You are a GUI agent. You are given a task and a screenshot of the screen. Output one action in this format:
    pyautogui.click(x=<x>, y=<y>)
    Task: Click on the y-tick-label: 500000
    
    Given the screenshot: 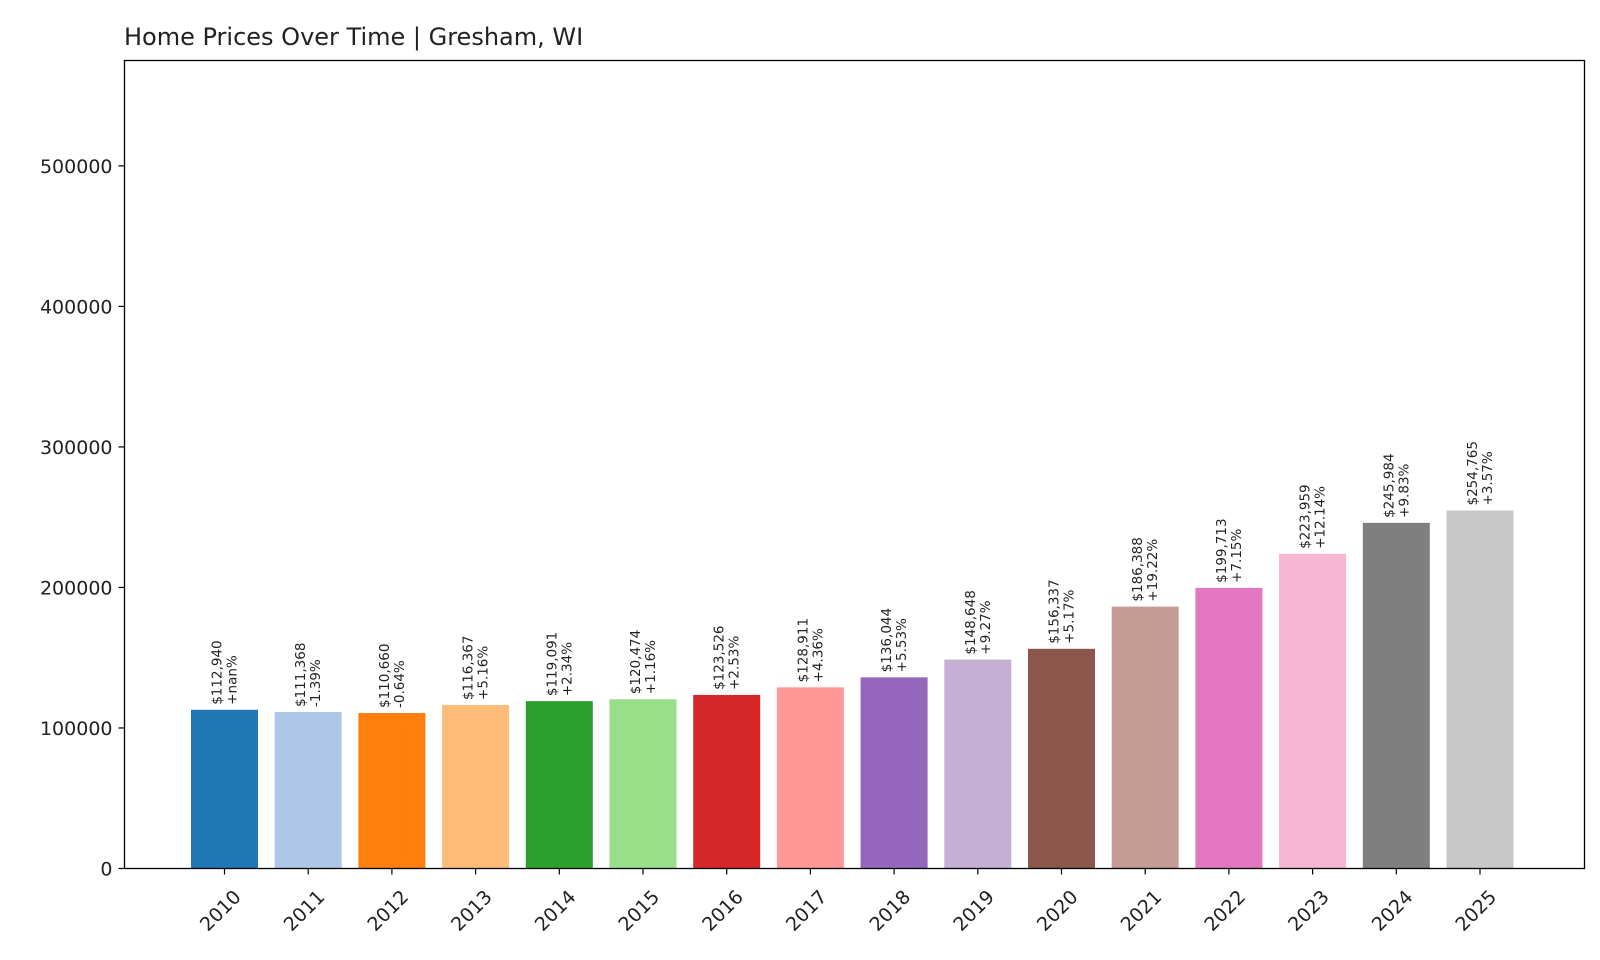 What is the action you would take?
    pyautogui.click(x=76, y=167)
    